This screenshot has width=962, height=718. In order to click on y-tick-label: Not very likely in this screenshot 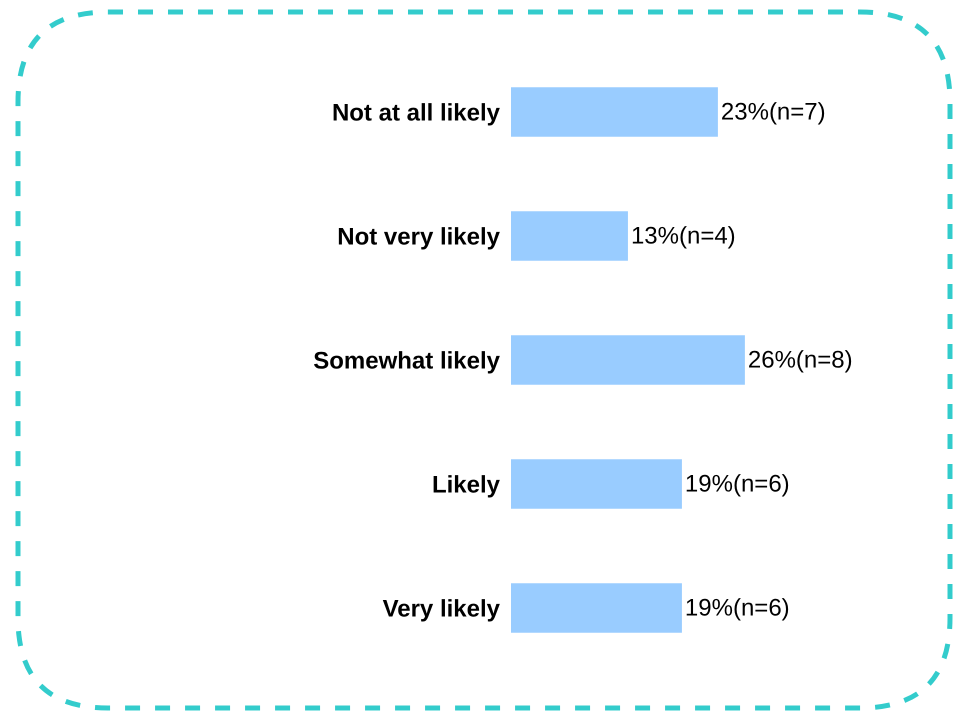, I will do `click(419, 236)`.